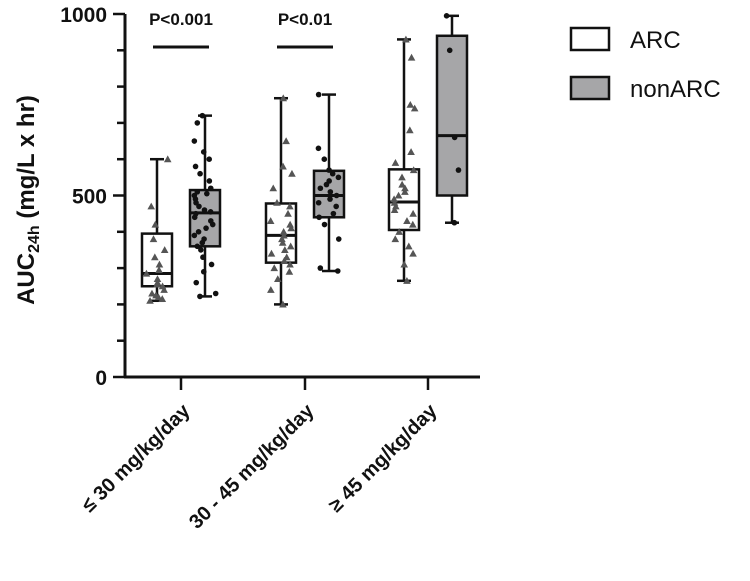  What do you see at coordinates (675, 89) in the screenshot?
I see `legend-label-nonarc: nonARC` at bounding box center [675, 89].